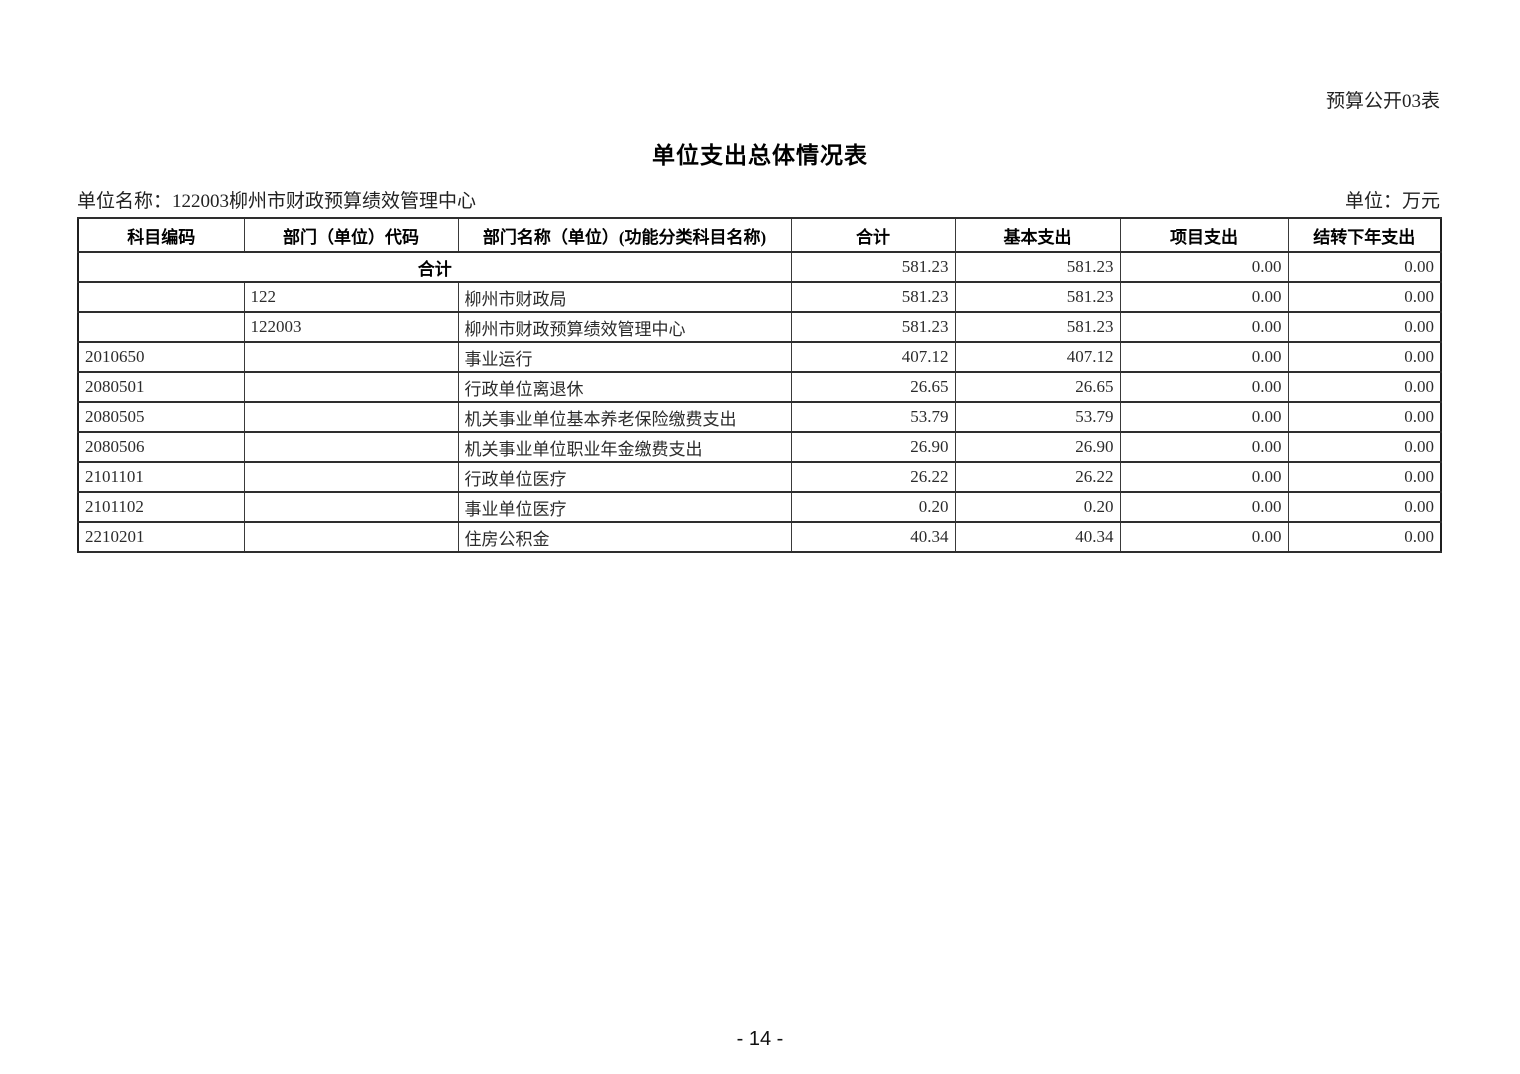  I want to click on cell-total: 0.20, so click(873, 507).